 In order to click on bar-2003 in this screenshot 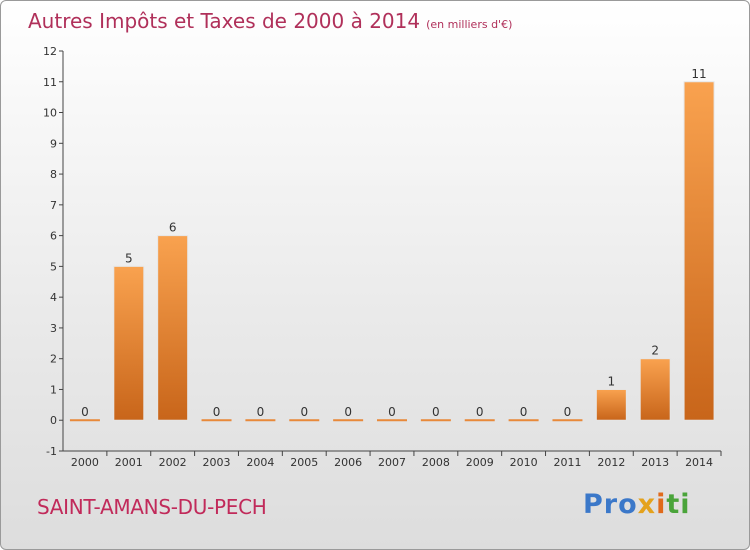, I will do `click(216, 420)`.